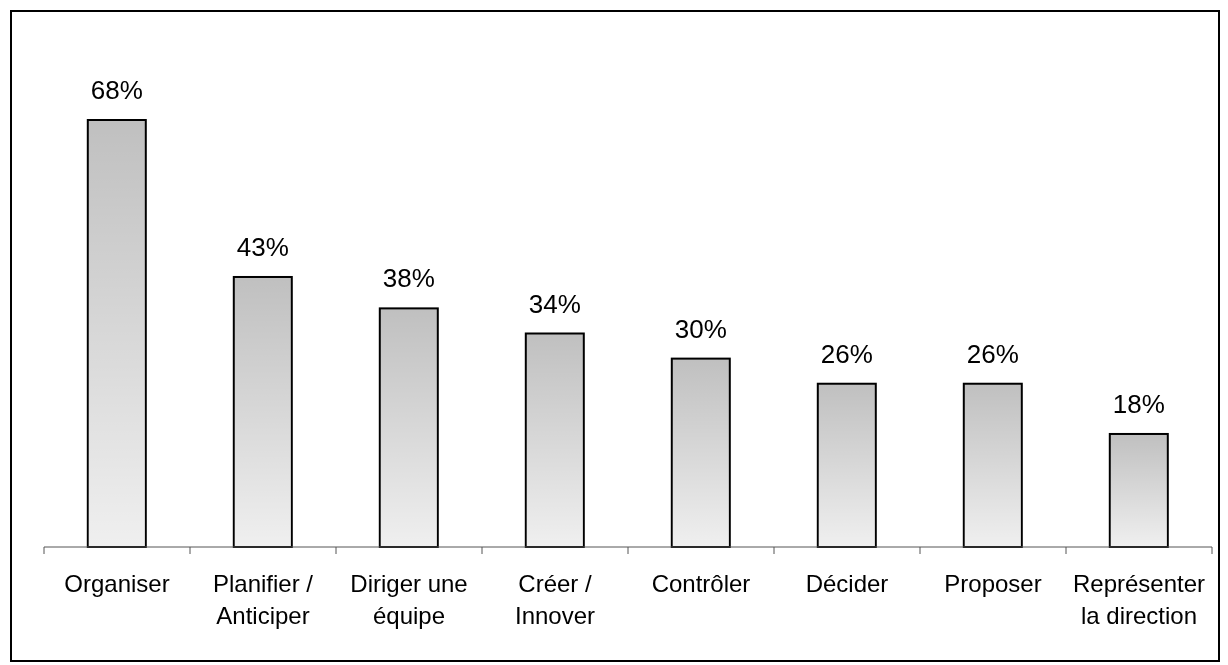  I want to click on x-tick-label: Contrôler, so click(701, 583).